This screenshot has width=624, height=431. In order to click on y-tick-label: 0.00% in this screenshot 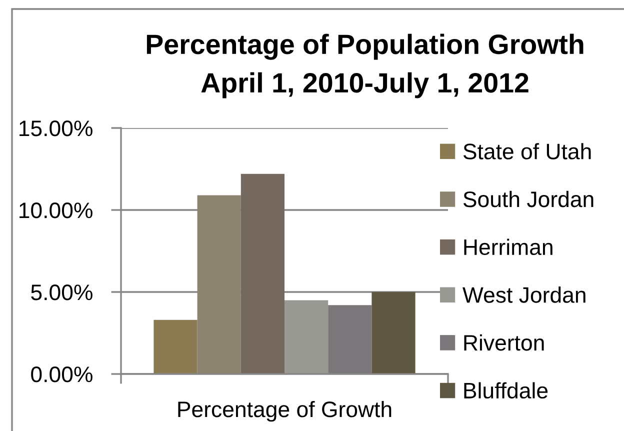, I will do `click(61, 374)`.